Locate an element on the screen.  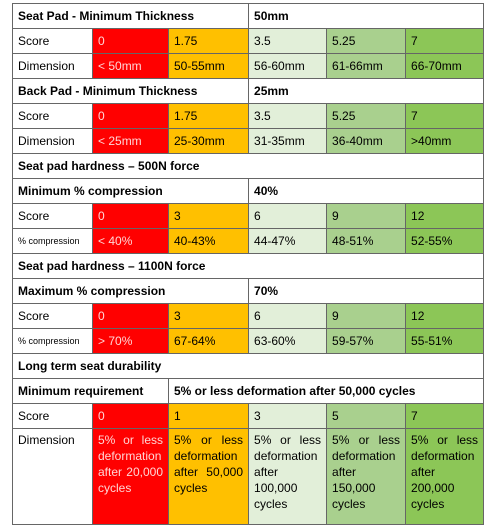
rating-cell: 1 is located at coordinates (208, 416).